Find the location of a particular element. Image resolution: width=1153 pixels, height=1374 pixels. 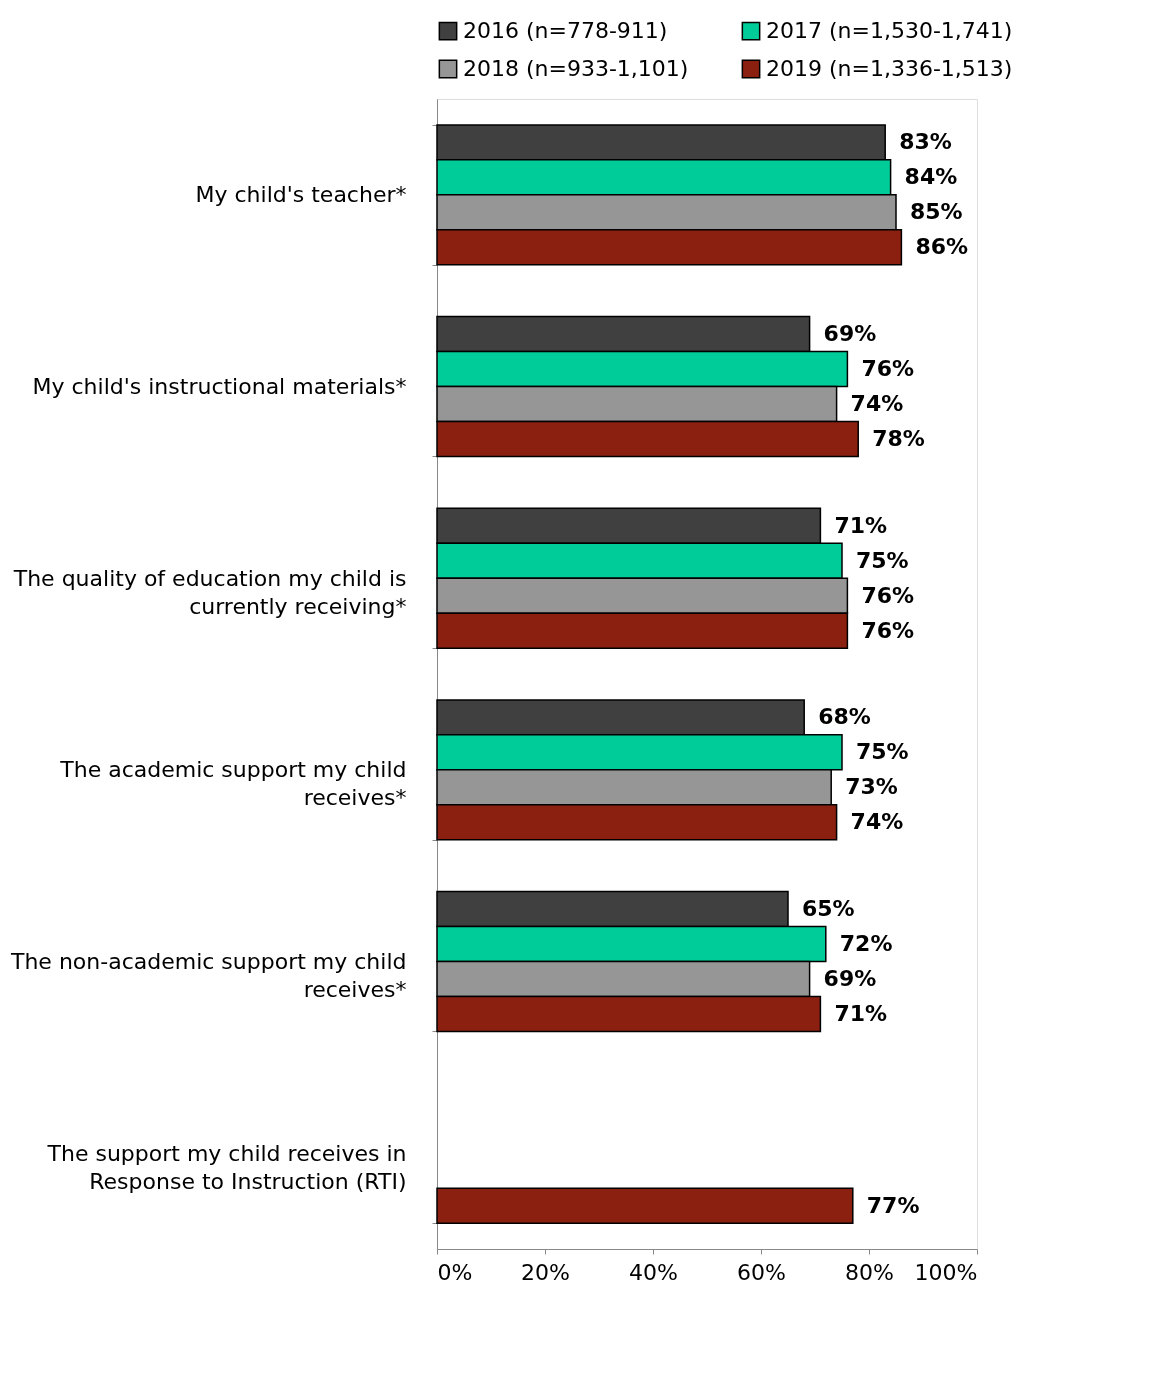

data-label: 83% is located at coordinates (925, 142).